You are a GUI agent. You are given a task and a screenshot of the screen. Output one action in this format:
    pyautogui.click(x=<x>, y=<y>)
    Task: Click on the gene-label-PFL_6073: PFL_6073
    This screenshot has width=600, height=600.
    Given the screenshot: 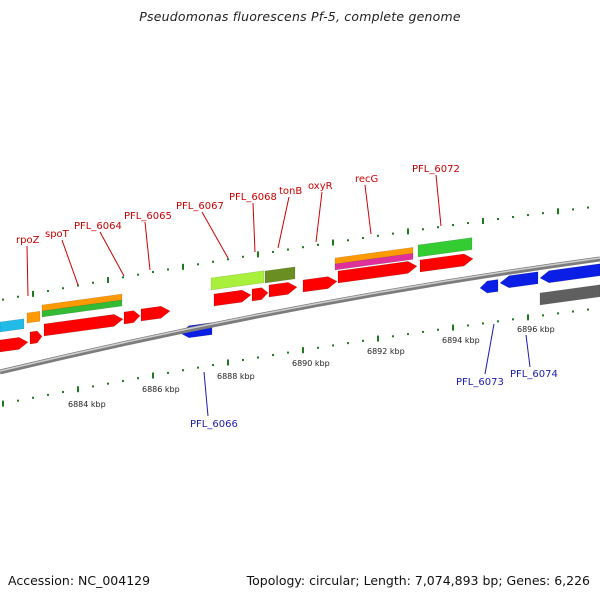 What is the action you would take?
    pyautogui.click(x=480, y=382)
    